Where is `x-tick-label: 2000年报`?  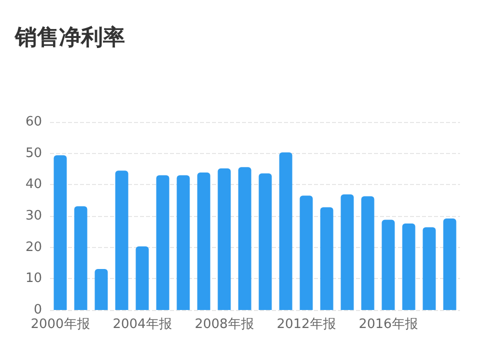 x-tick-label: 2000年报 is located at coordinates (60, 324).